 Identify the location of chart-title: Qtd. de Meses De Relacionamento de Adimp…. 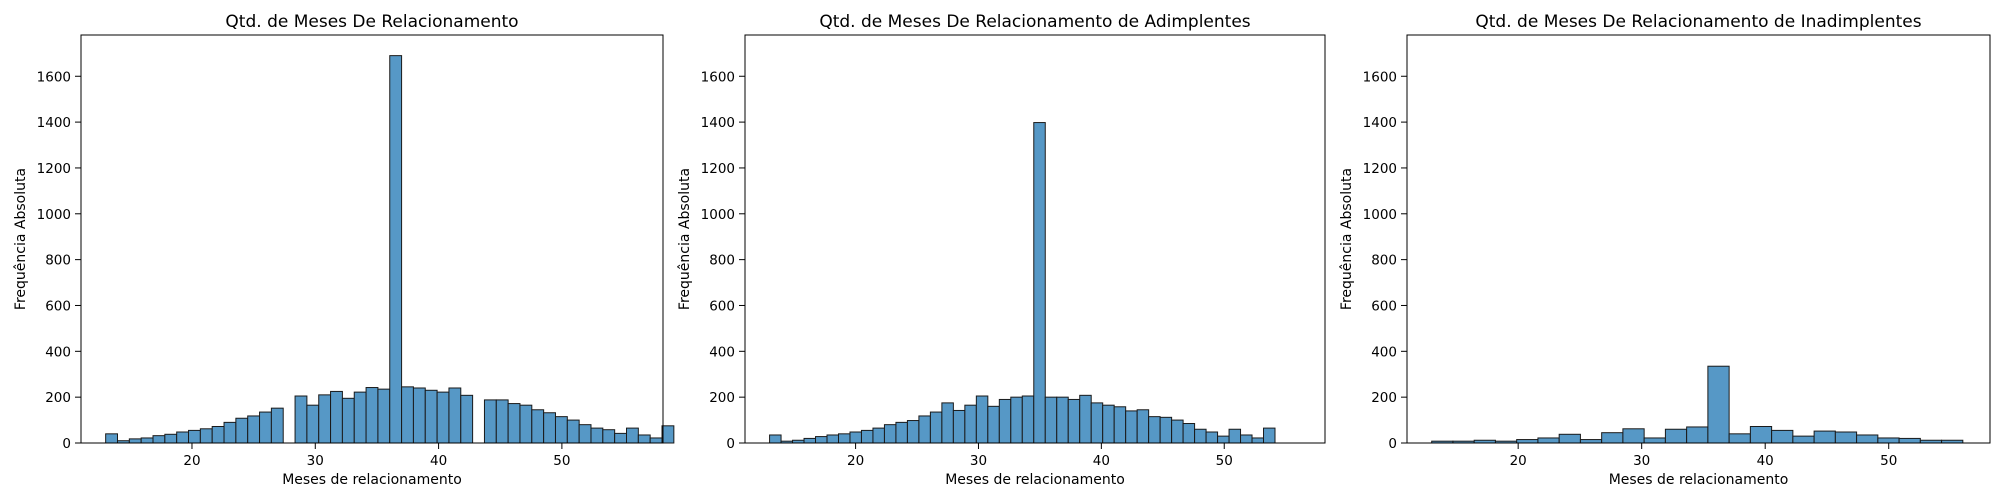
(1034, 22).